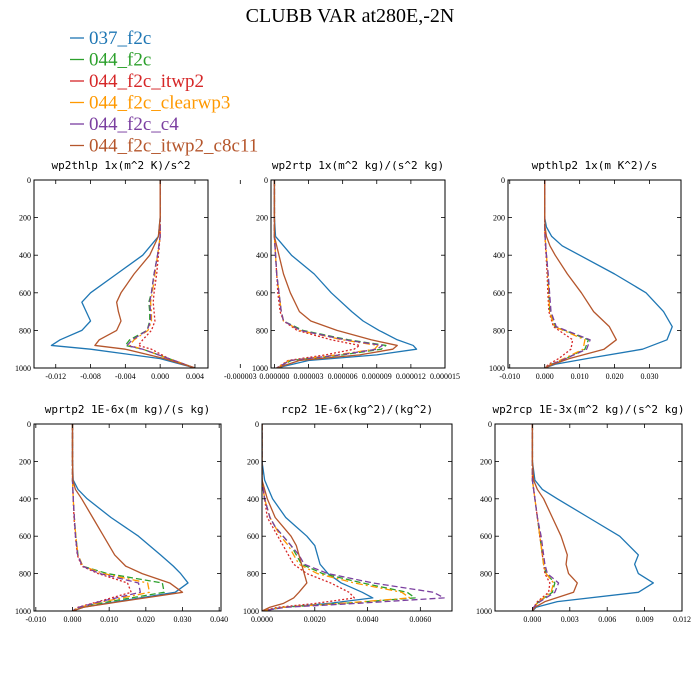 Image resolution: width=700 pixels, height=700 pixels. Describe the element at coordinates (357, 409) in the screenshot. I see `panel-title: rcp2 1E-6x(kg^2)/(kg^2)` at that location.